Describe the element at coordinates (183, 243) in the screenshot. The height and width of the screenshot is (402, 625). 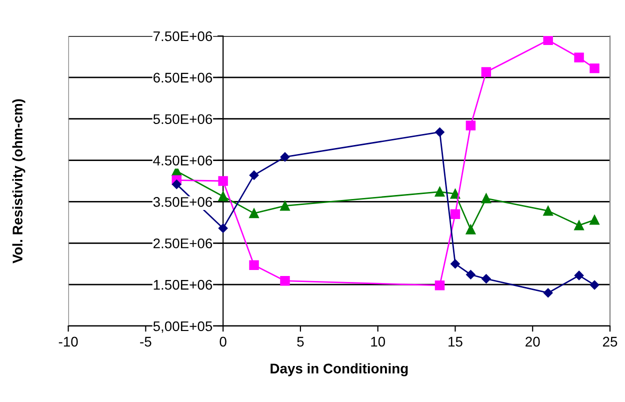
I see `y-tick-label: 2.50E+06` at that location.